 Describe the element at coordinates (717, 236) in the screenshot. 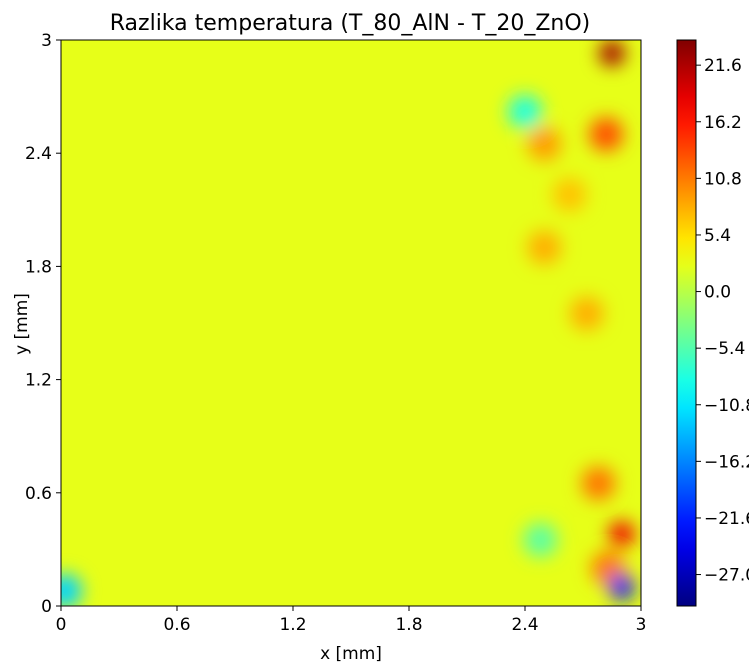

I see `colorbar-tick-label: 5.4` at that location.